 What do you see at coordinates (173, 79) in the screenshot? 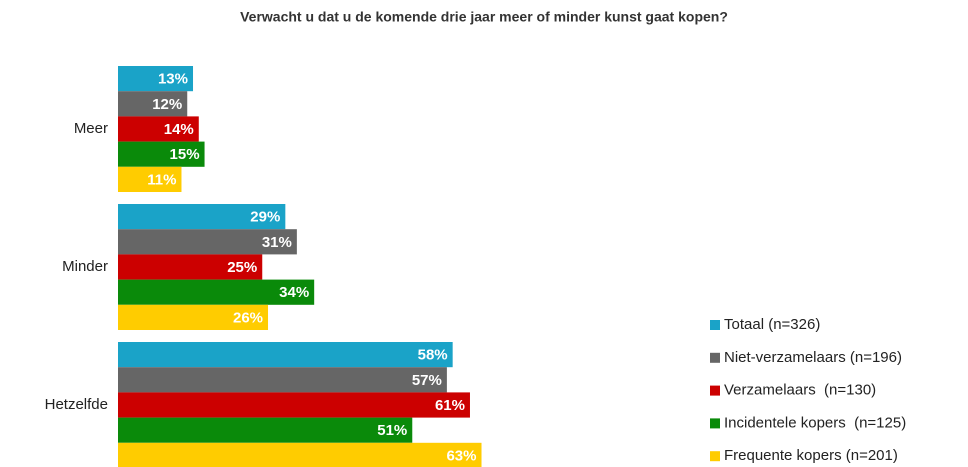
I see `data-label: 13%` at bounding box center [173, 79].